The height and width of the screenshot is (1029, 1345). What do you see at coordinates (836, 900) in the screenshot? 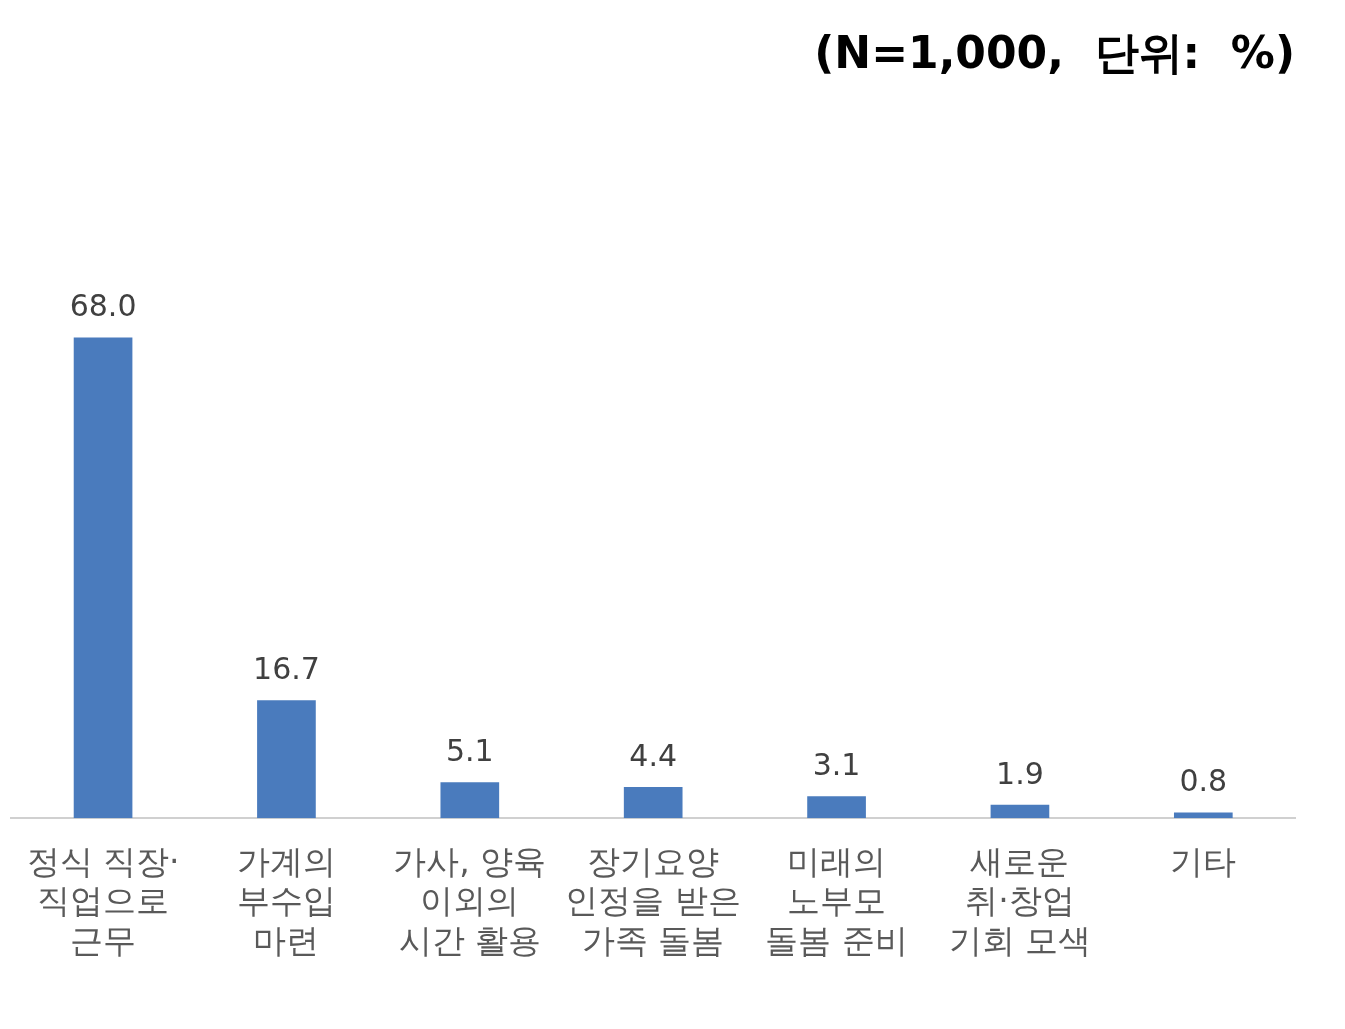
I see `x-tick-label: 미래의 노부모 돌봄 준비` at bounding box center [836, 900].